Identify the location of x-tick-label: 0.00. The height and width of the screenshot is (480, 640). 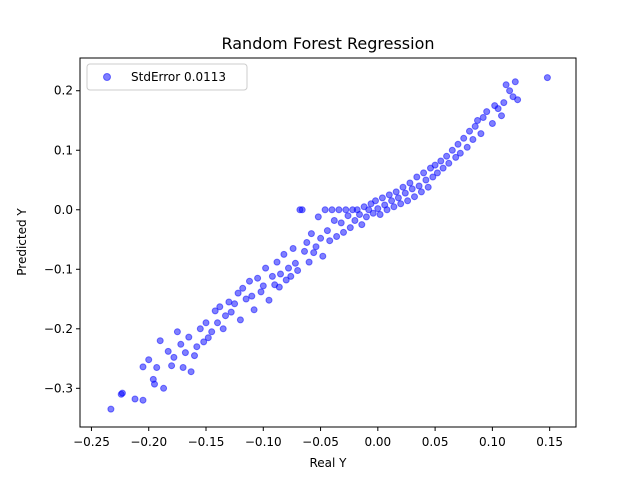
(377, 442).